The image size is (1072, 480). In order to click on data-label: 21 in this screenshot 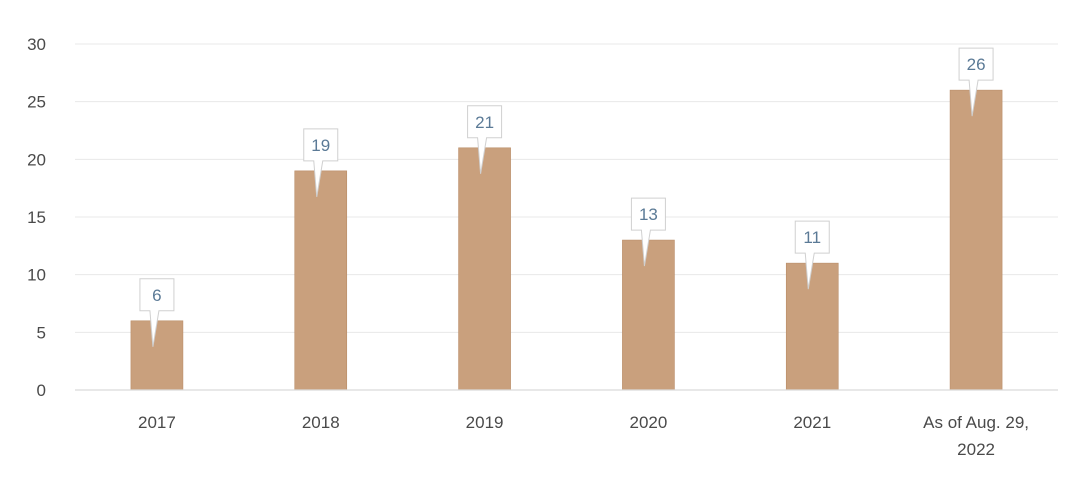, I will do `click(484, 122)`.